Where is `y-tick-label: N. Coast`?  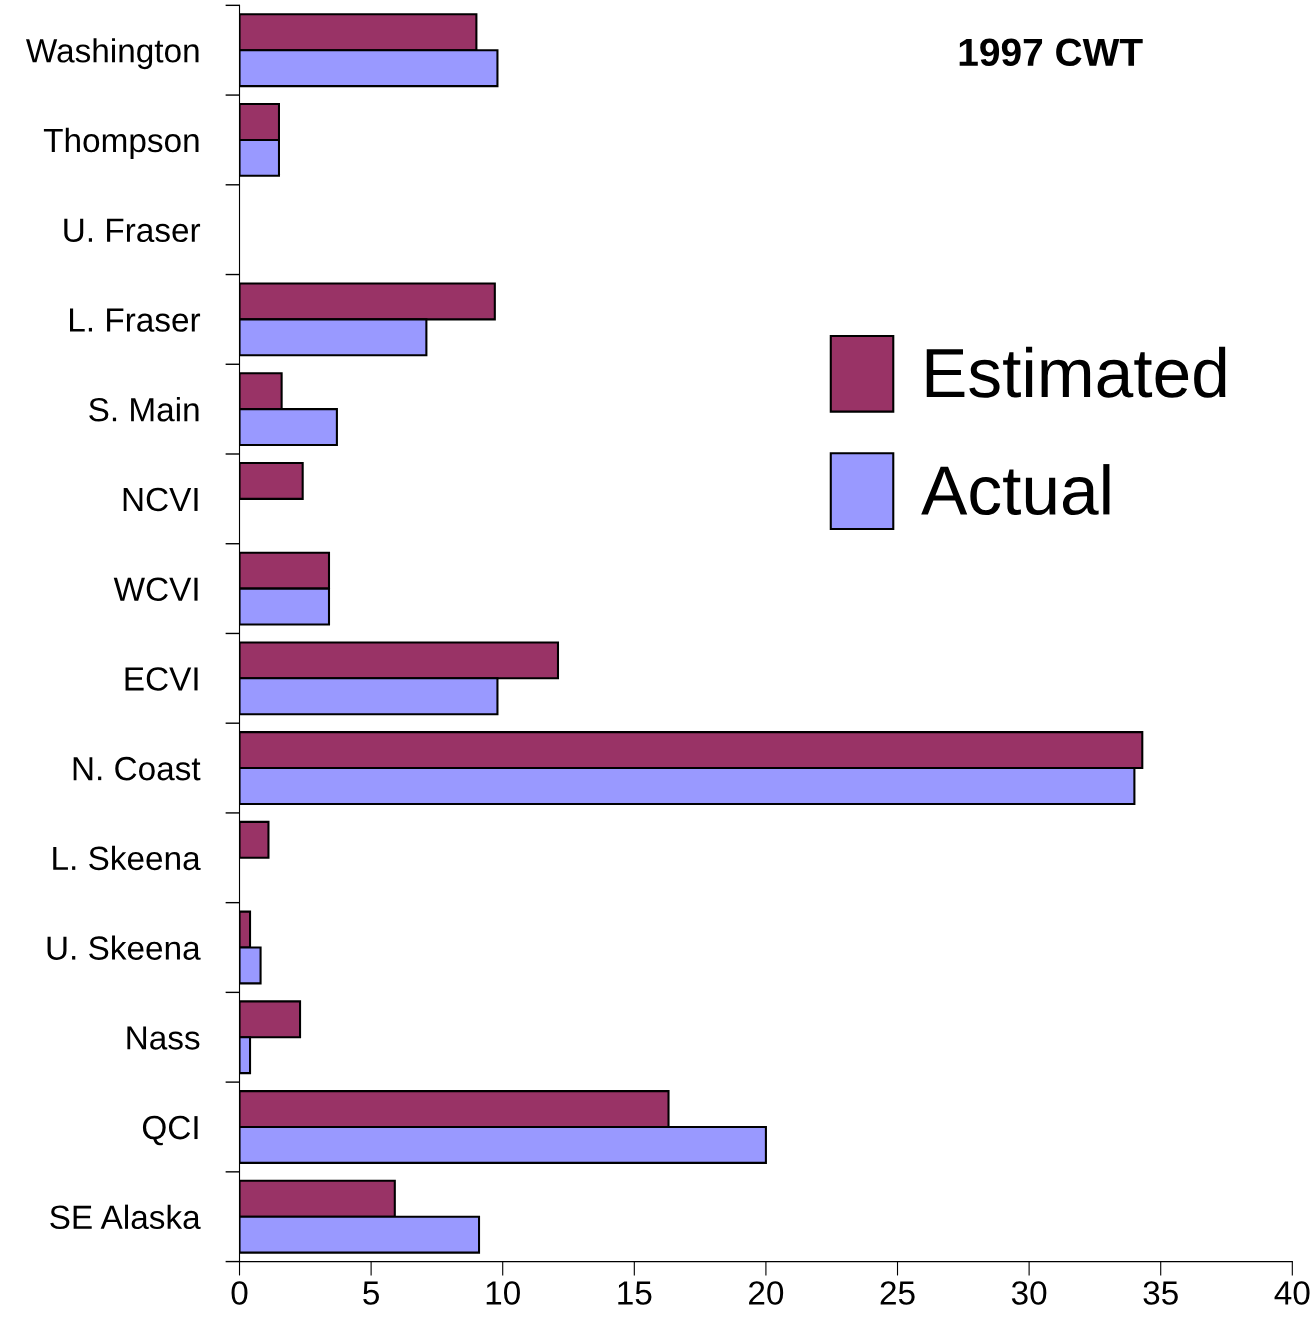 y-tick-label: N. Coast is located at coordinates (137, 768).